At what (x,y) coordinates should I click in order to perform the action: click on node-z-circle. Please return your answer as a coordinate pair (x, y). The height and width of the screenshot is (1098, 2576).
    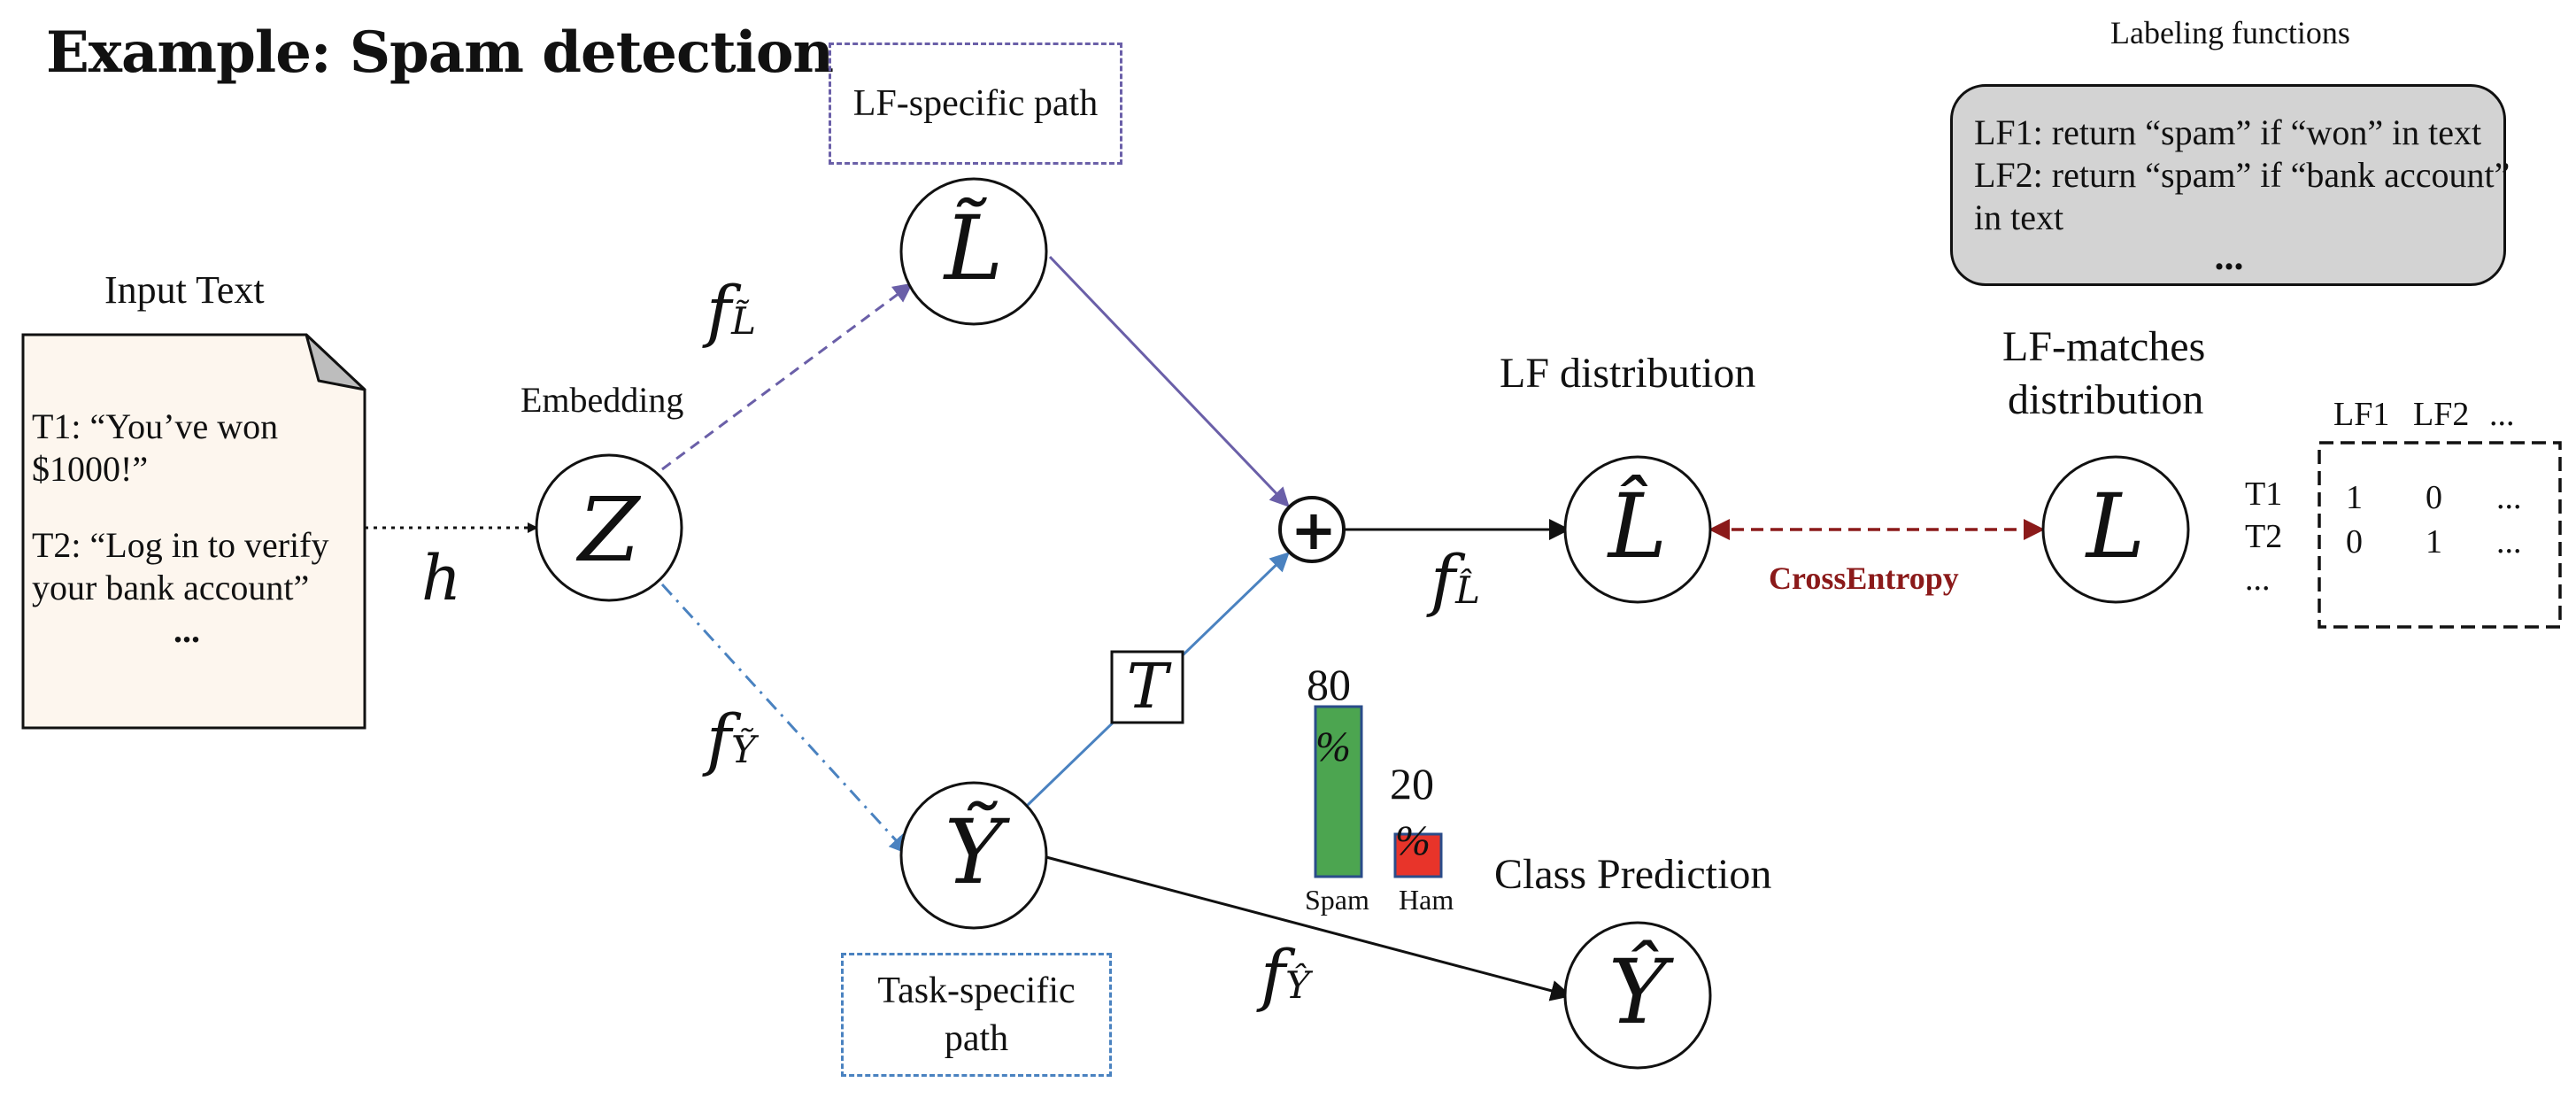
    Looking at the image, I should click on (609, 527).